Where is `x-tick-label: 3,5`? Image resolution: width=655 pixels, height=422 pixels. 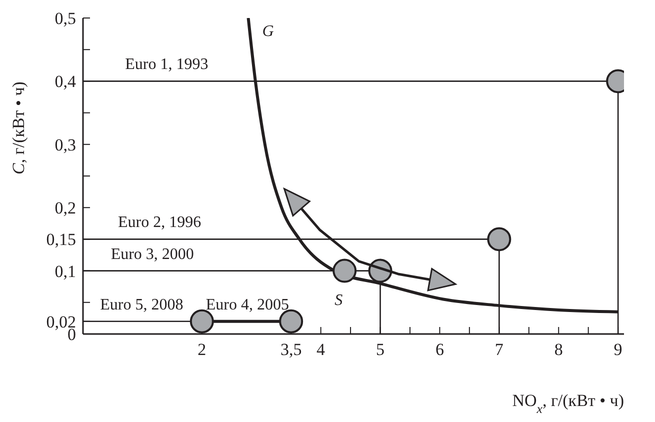
x-tick-label: 3,5 is located at coordinates (291, 350).